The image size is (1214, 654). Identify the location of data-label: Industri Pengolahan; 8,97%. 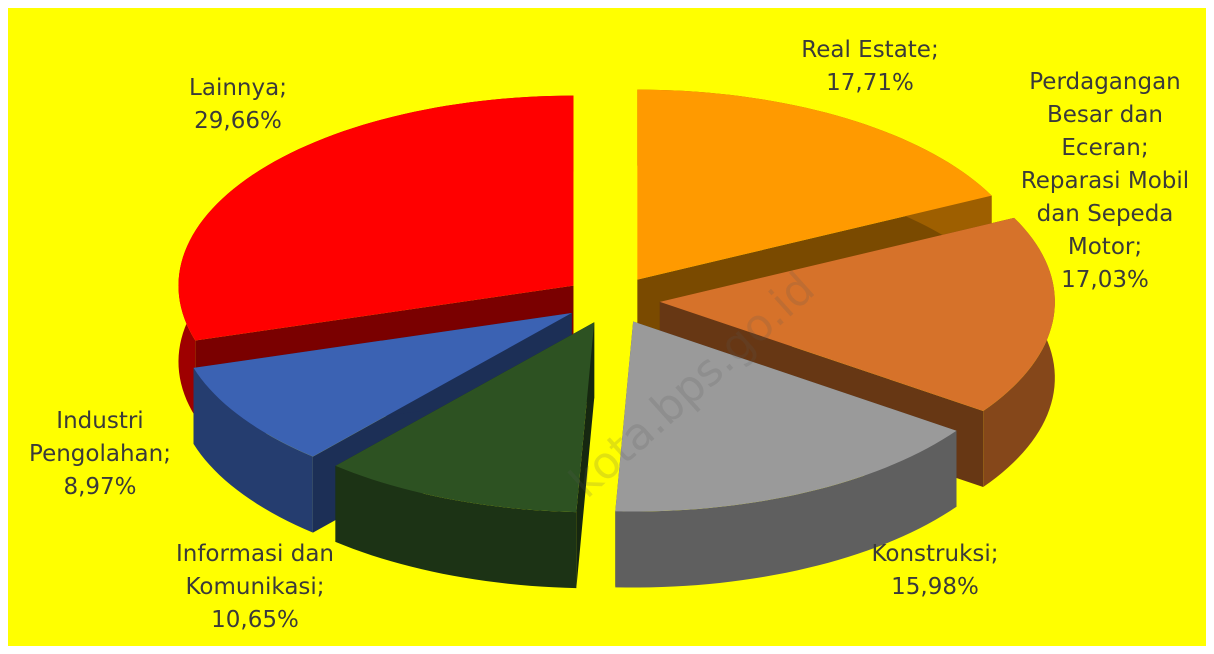
(100, 454).